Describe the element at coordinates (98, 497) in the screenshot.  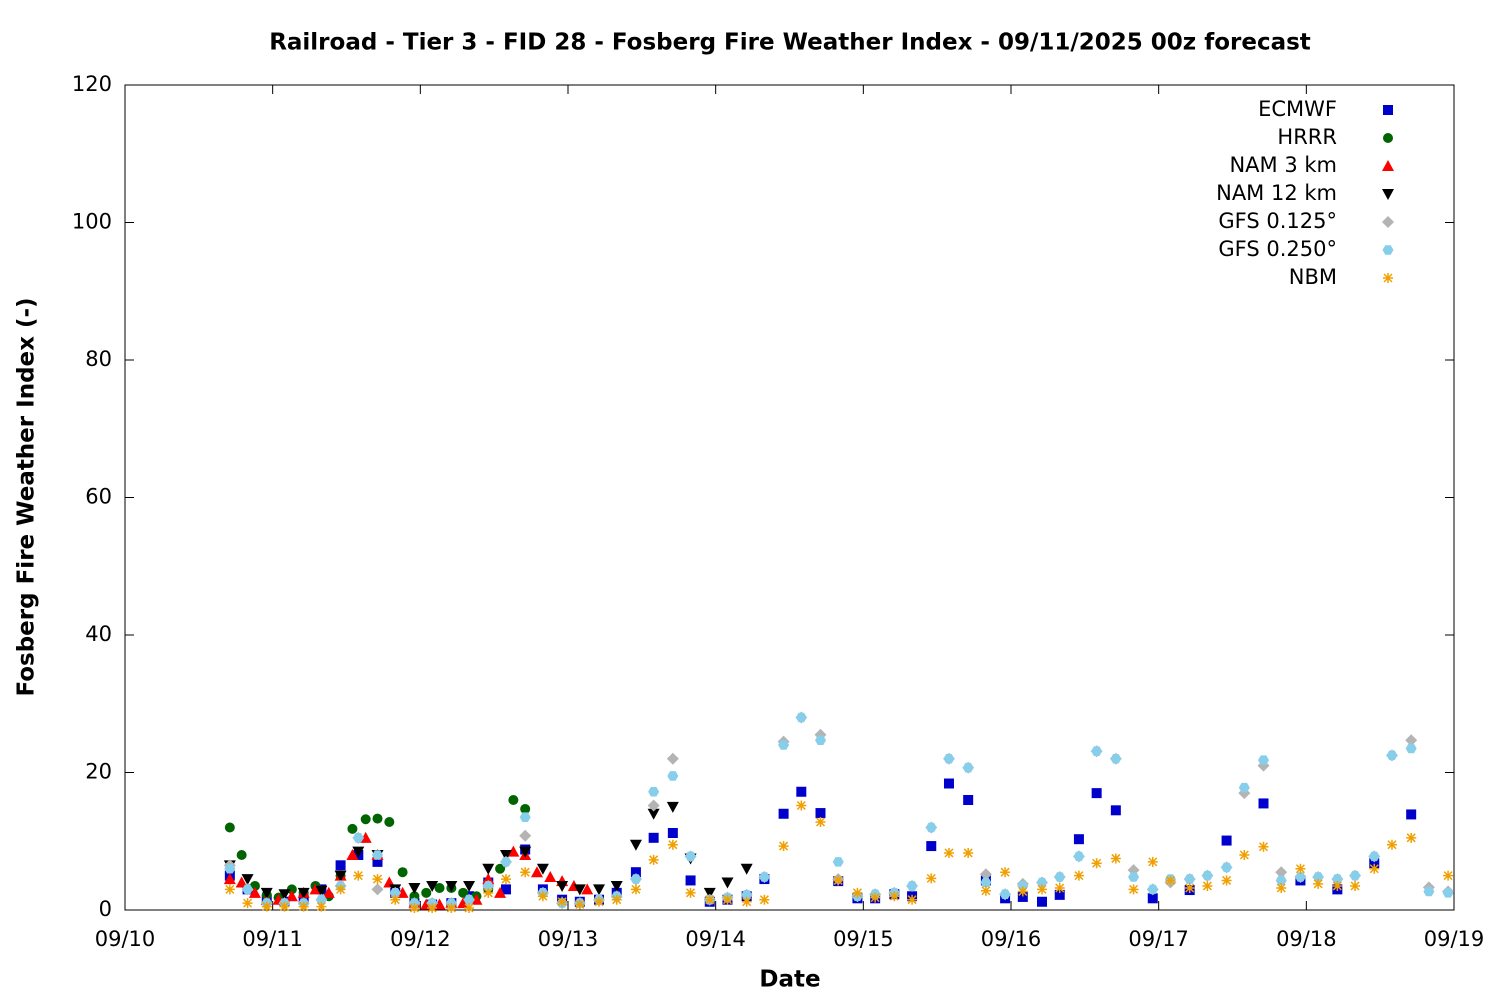
I see `y-tick-label: 60` at that location.